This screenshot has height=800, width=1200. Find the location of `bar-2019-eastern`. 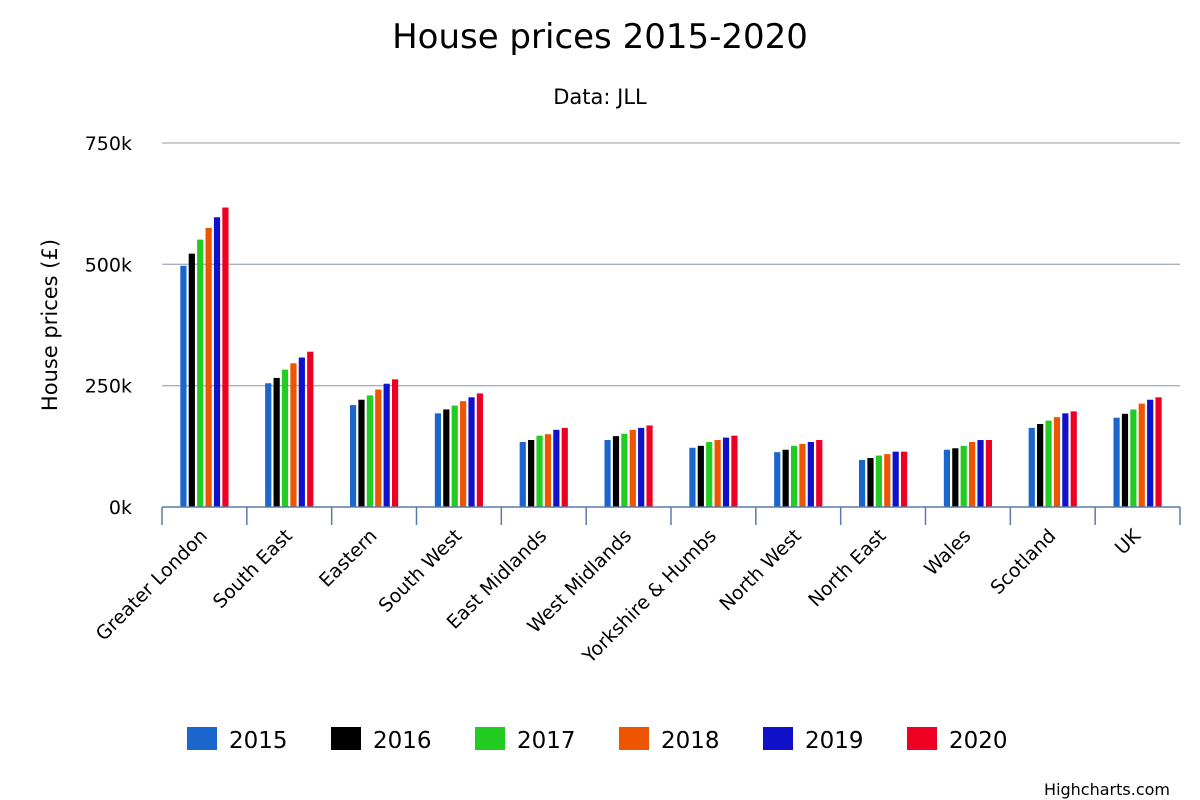

bar-2019-eastern is located at coordinates (386, 445).